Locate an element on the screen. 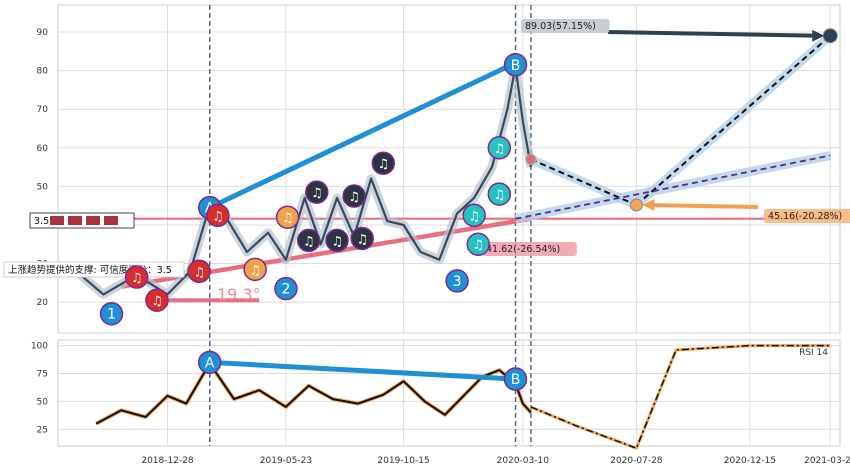 This screenshot has height=471, width=850. rsi-point-label: B is located at coordinates (516, 380).